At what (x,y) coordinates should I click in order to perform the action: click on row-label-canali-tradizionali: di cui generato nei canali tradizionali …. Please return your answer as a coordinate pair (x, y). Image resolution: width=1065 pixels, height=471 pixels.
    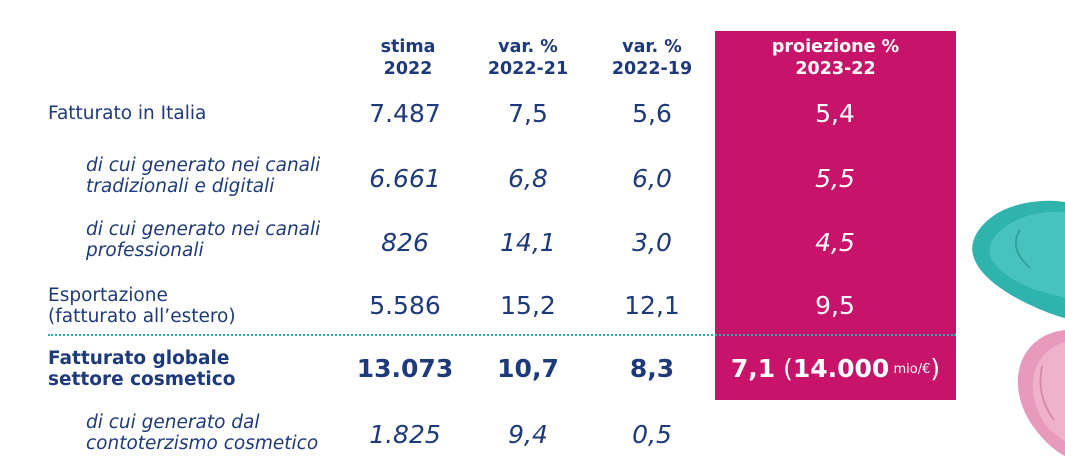
    Looking at the image, I should click on (203, 176).